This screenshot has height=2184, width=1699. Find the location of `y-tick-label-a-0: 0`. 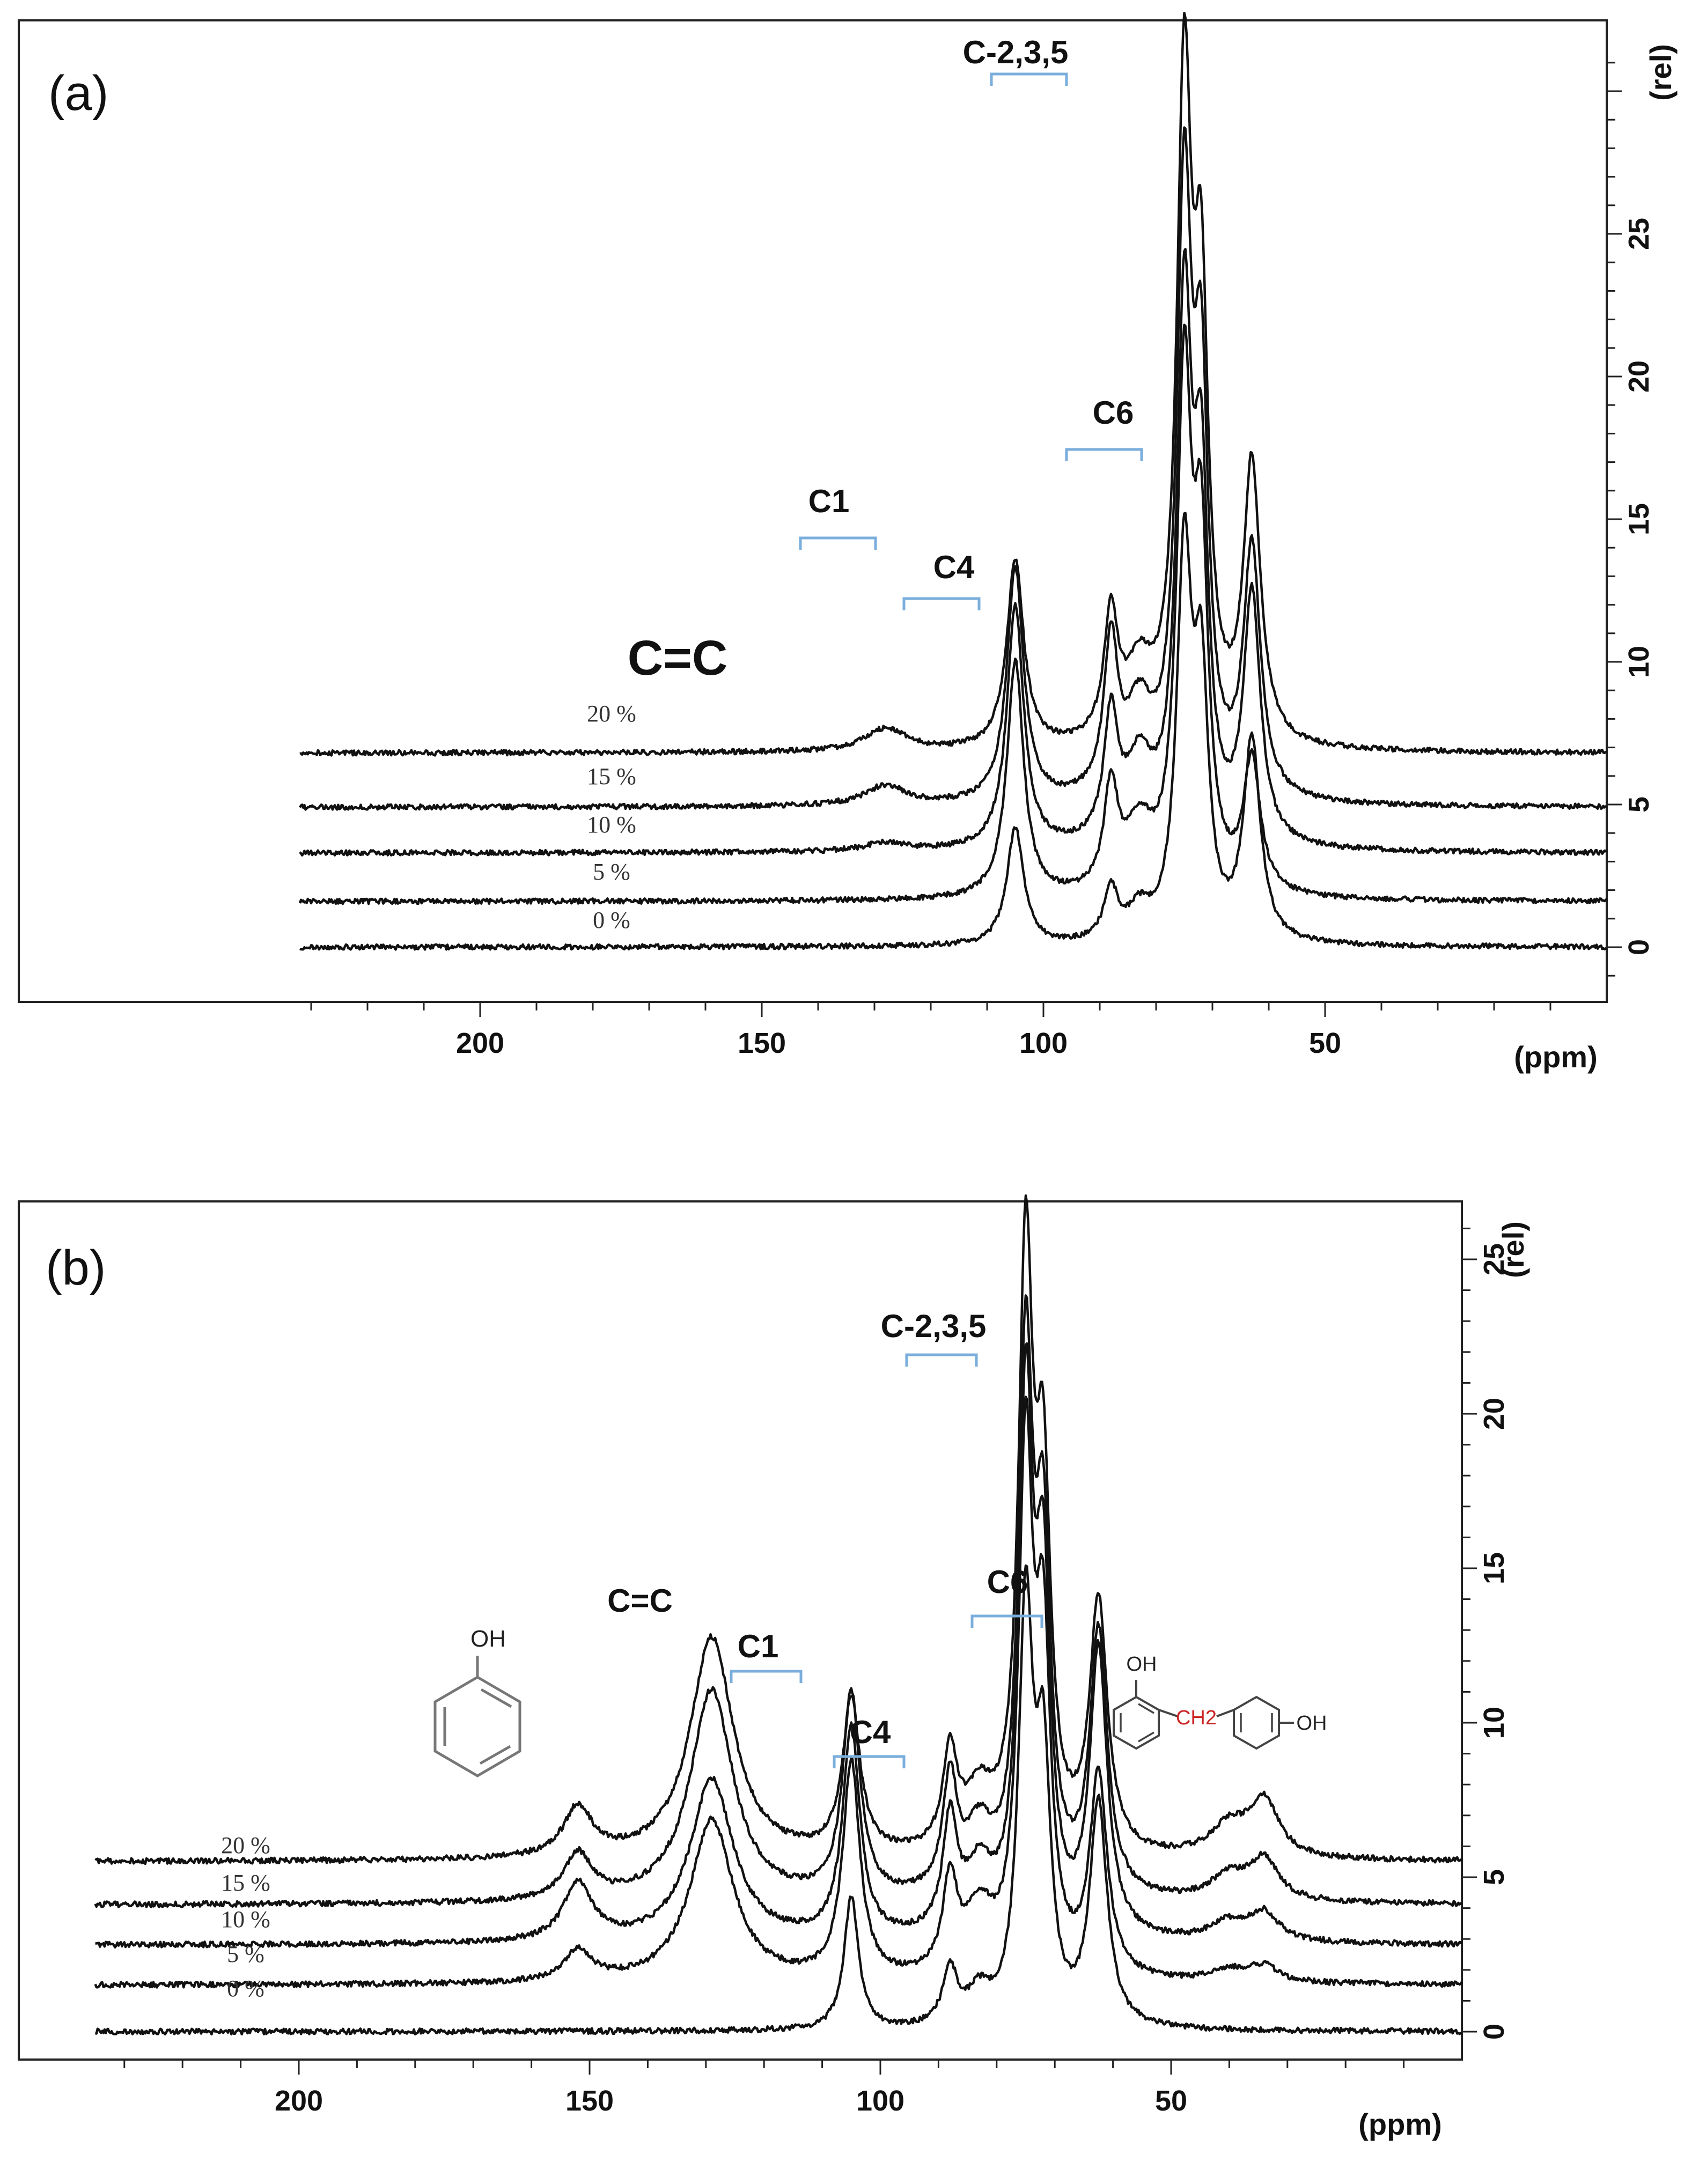

y-tick-label-a-0: 0 is located at coordinates (1639, 947).